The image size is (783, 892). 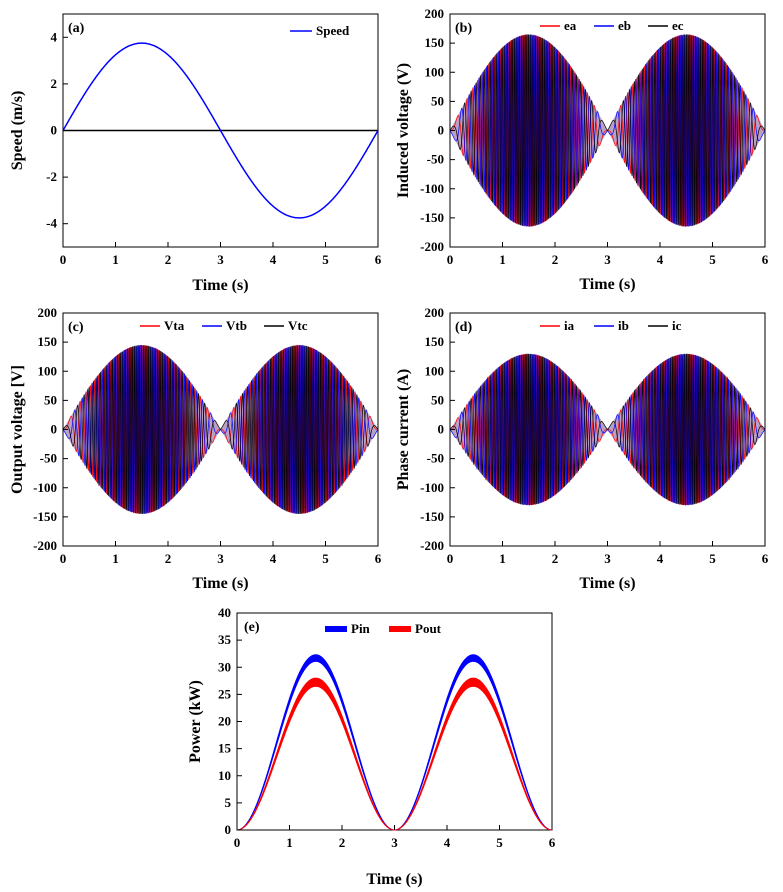 I want to click on x-tick-label-a-0: 0, so click(x=63, y=259).